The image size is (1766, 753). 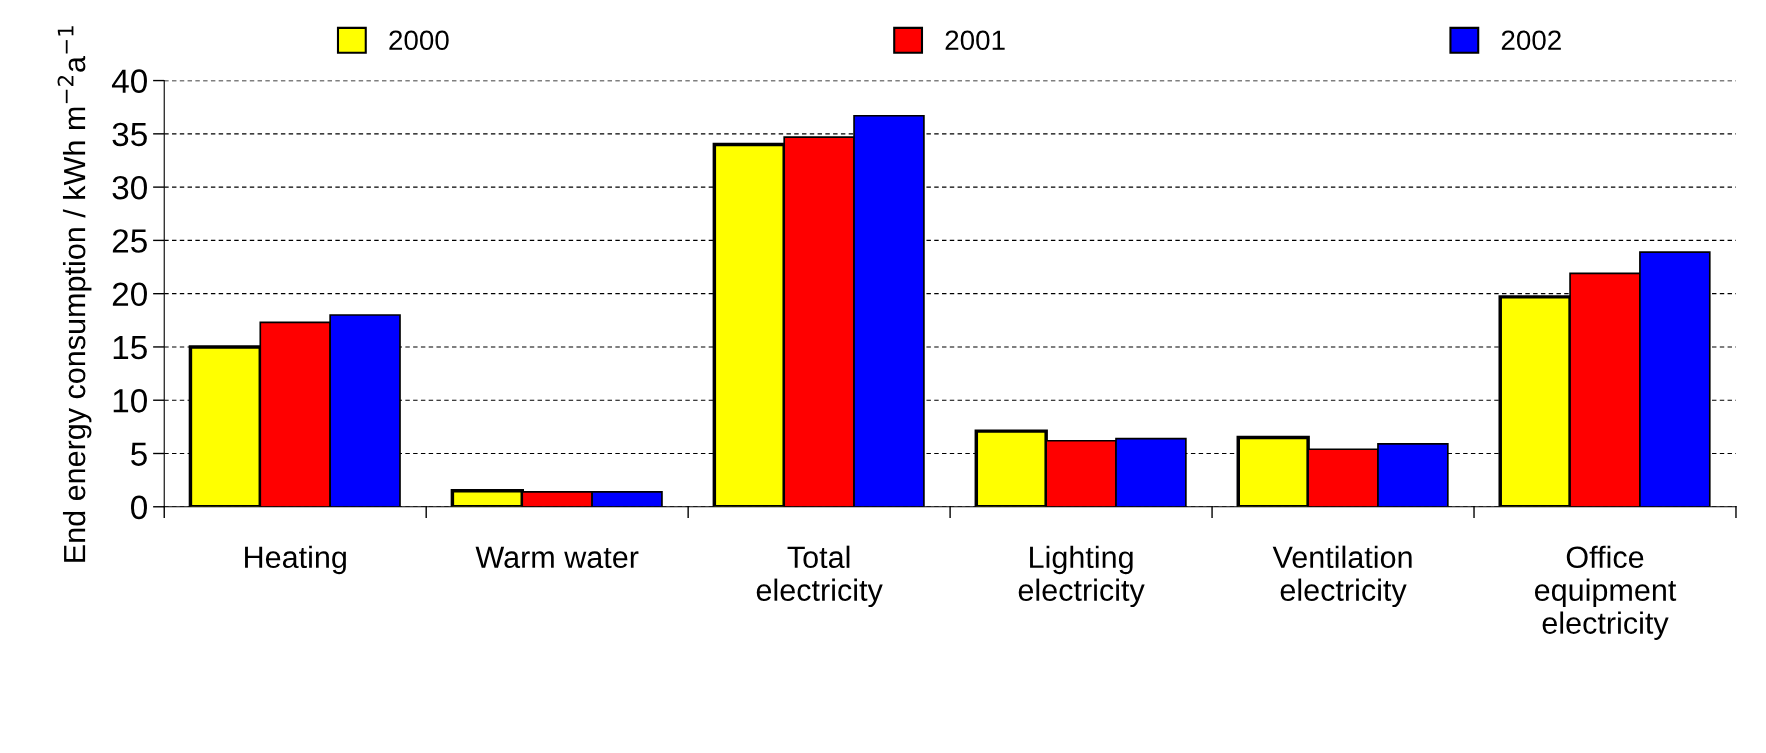 I want to click on x-tick-label: Heating, so click(x=295, y=560).